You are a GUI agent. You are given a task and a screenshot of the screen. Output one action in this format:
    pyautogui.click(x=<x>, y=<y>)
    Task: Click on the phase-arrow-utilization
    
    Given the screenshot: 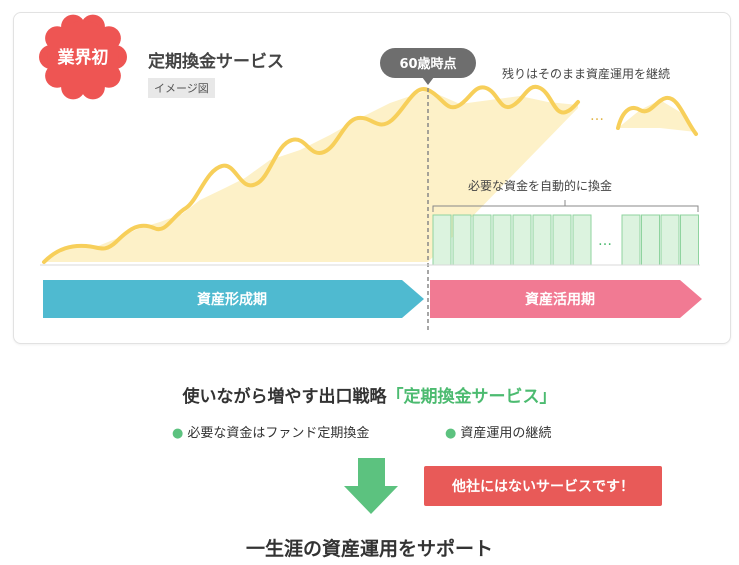 What is the action you would take?
    pyautogui.click(x=566, y=299)
    